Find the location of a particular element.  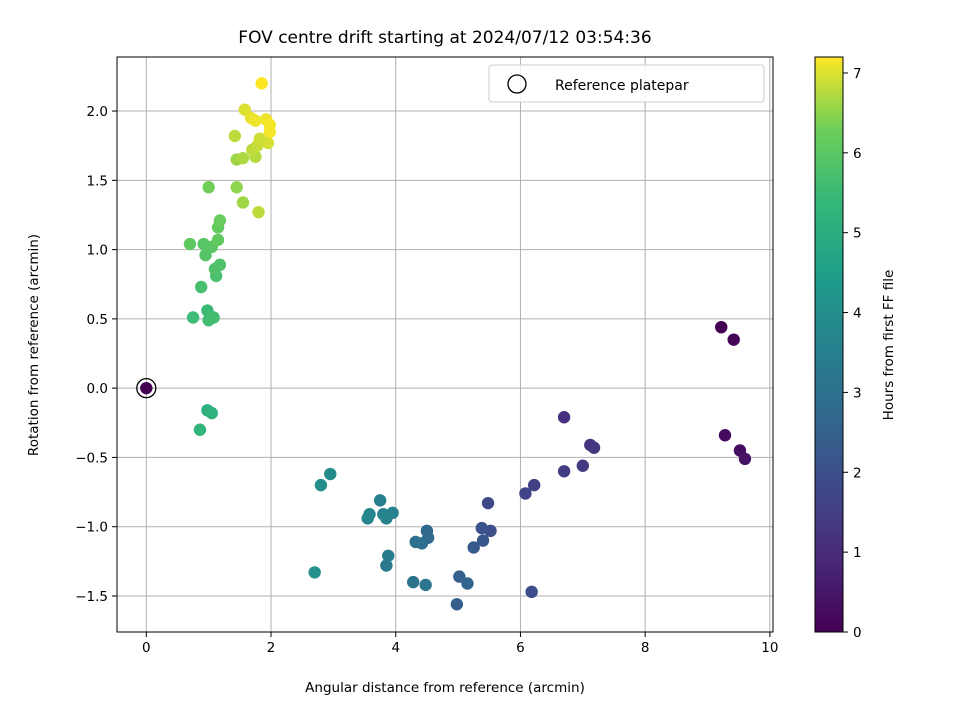

y-axis-label: Rotation from reference (arcmin) is located at coordinates (34, 345).